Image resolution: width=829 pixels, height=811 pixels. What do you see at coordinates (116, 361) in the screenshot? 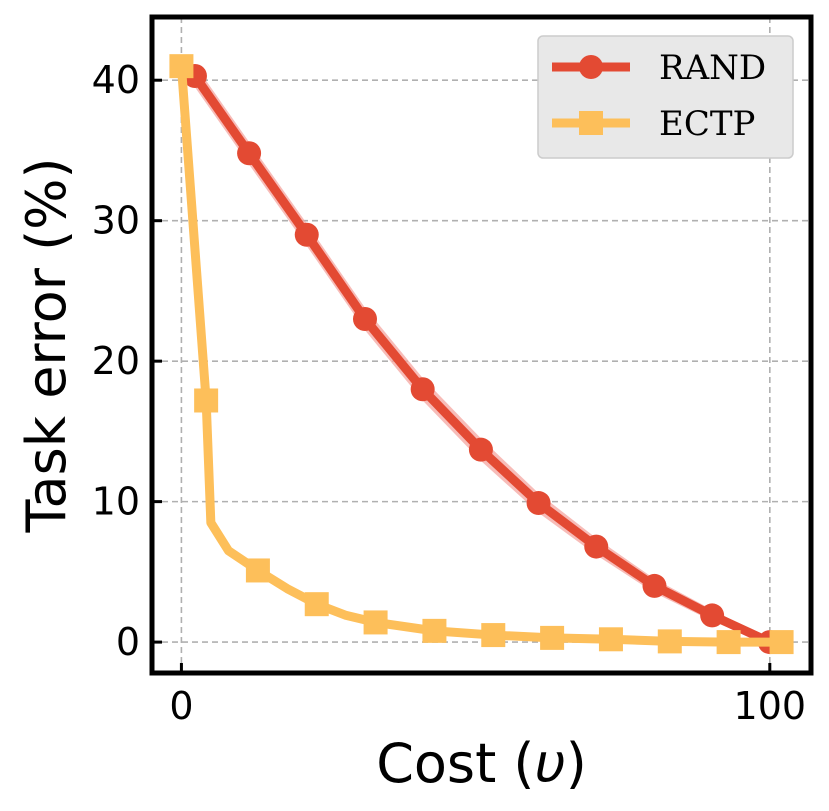
I see `y-tick-label: 20` at bounding box center [116, 361].